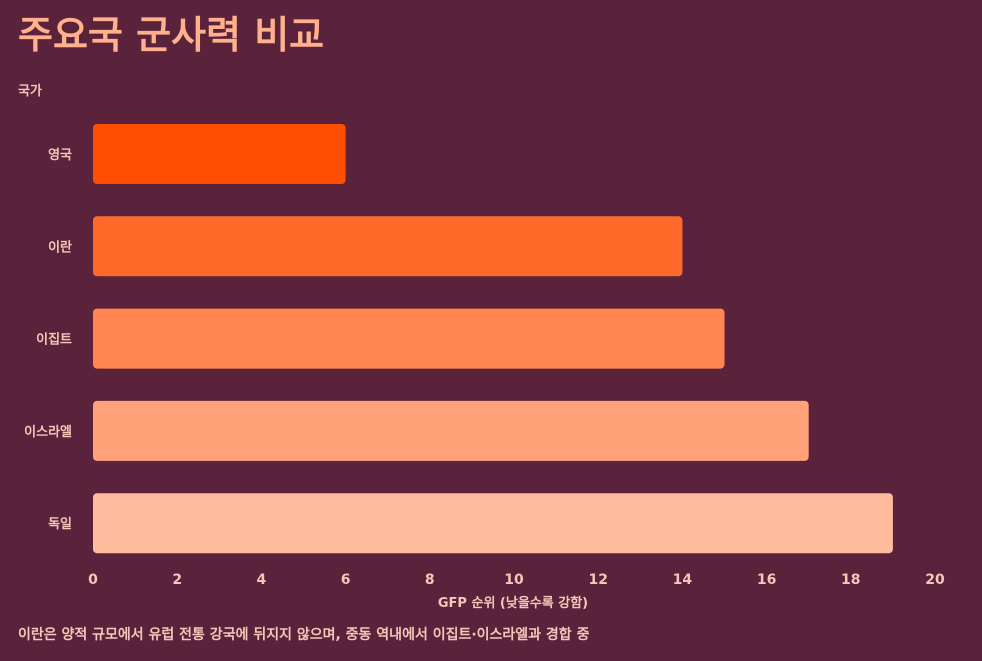 The height and width of the screenshot is (661, 982). I want to click on x-tick-label: 8, so click(430, 580).